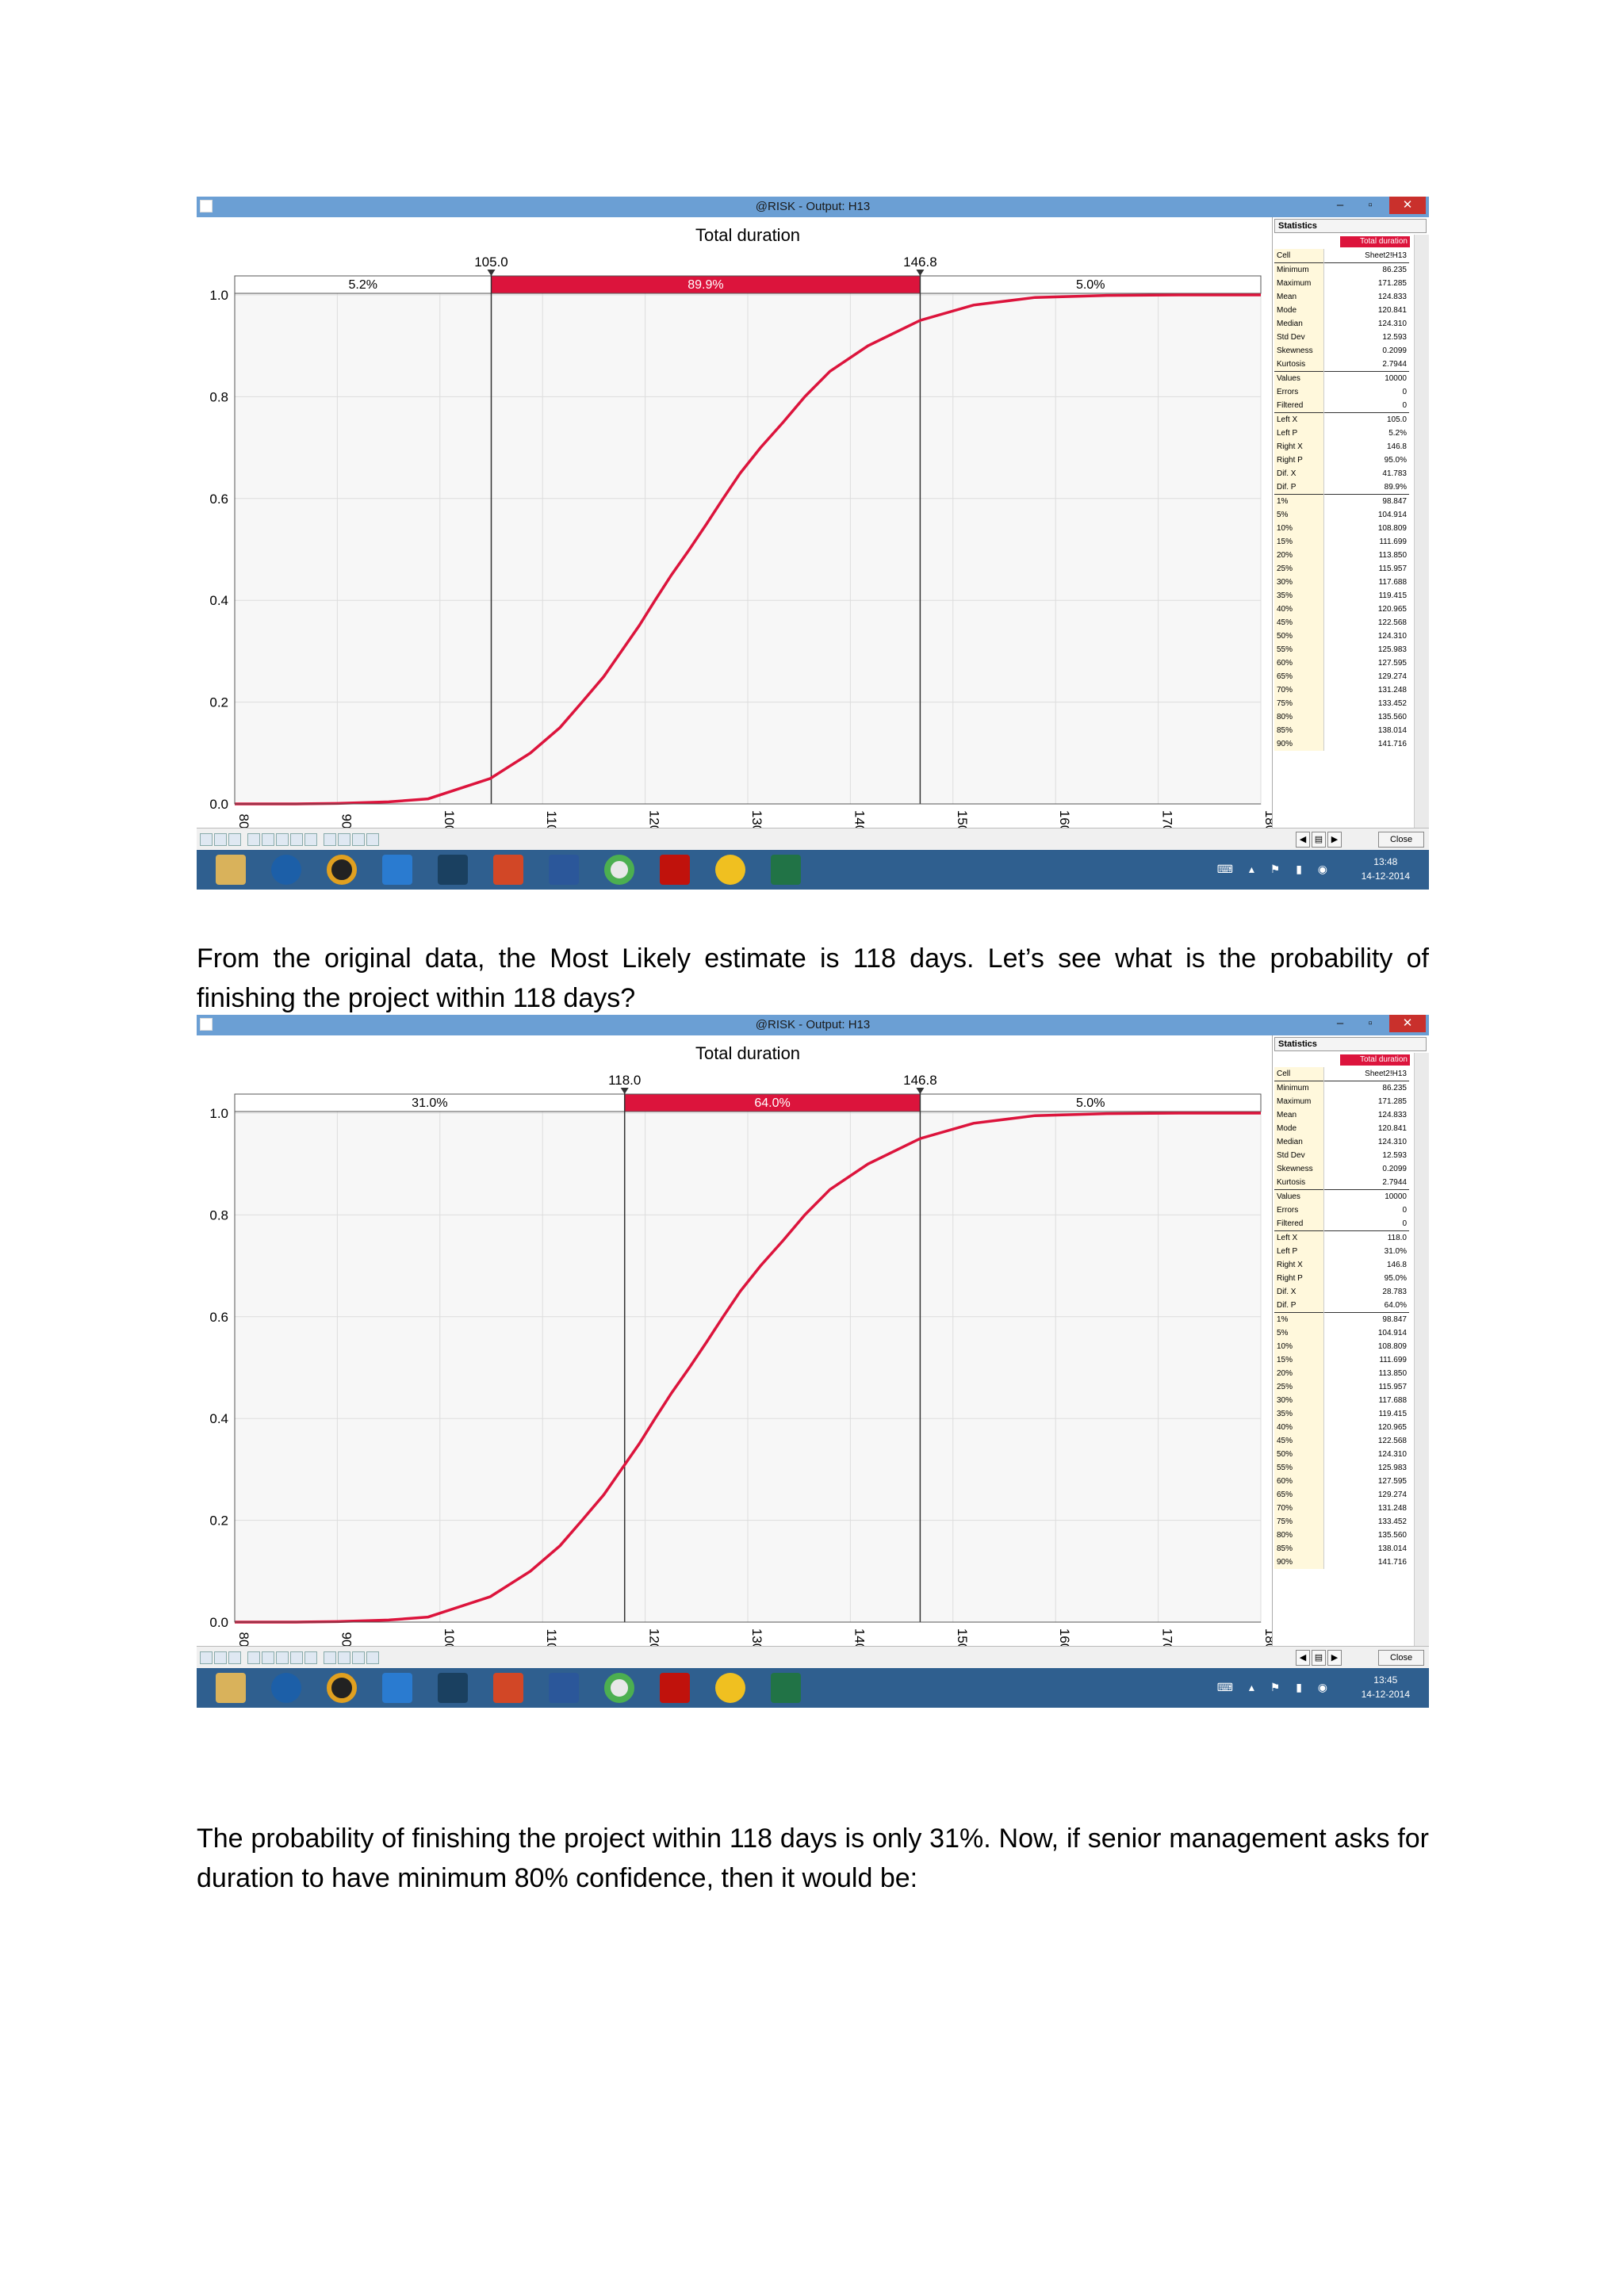  I want to click on stats-row: Maximum 171.285, so click(1341, 1102).